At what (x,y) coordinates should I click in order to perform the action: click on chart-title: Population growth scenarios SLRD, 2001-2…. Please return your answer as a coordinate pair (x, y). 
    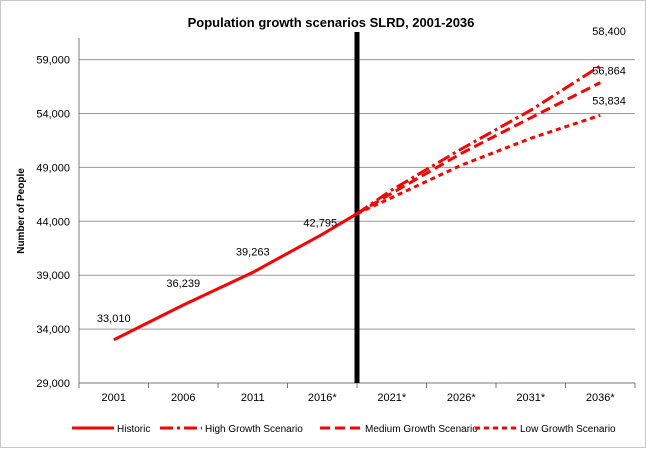
    Looking at the image, I should click on (331, 22).